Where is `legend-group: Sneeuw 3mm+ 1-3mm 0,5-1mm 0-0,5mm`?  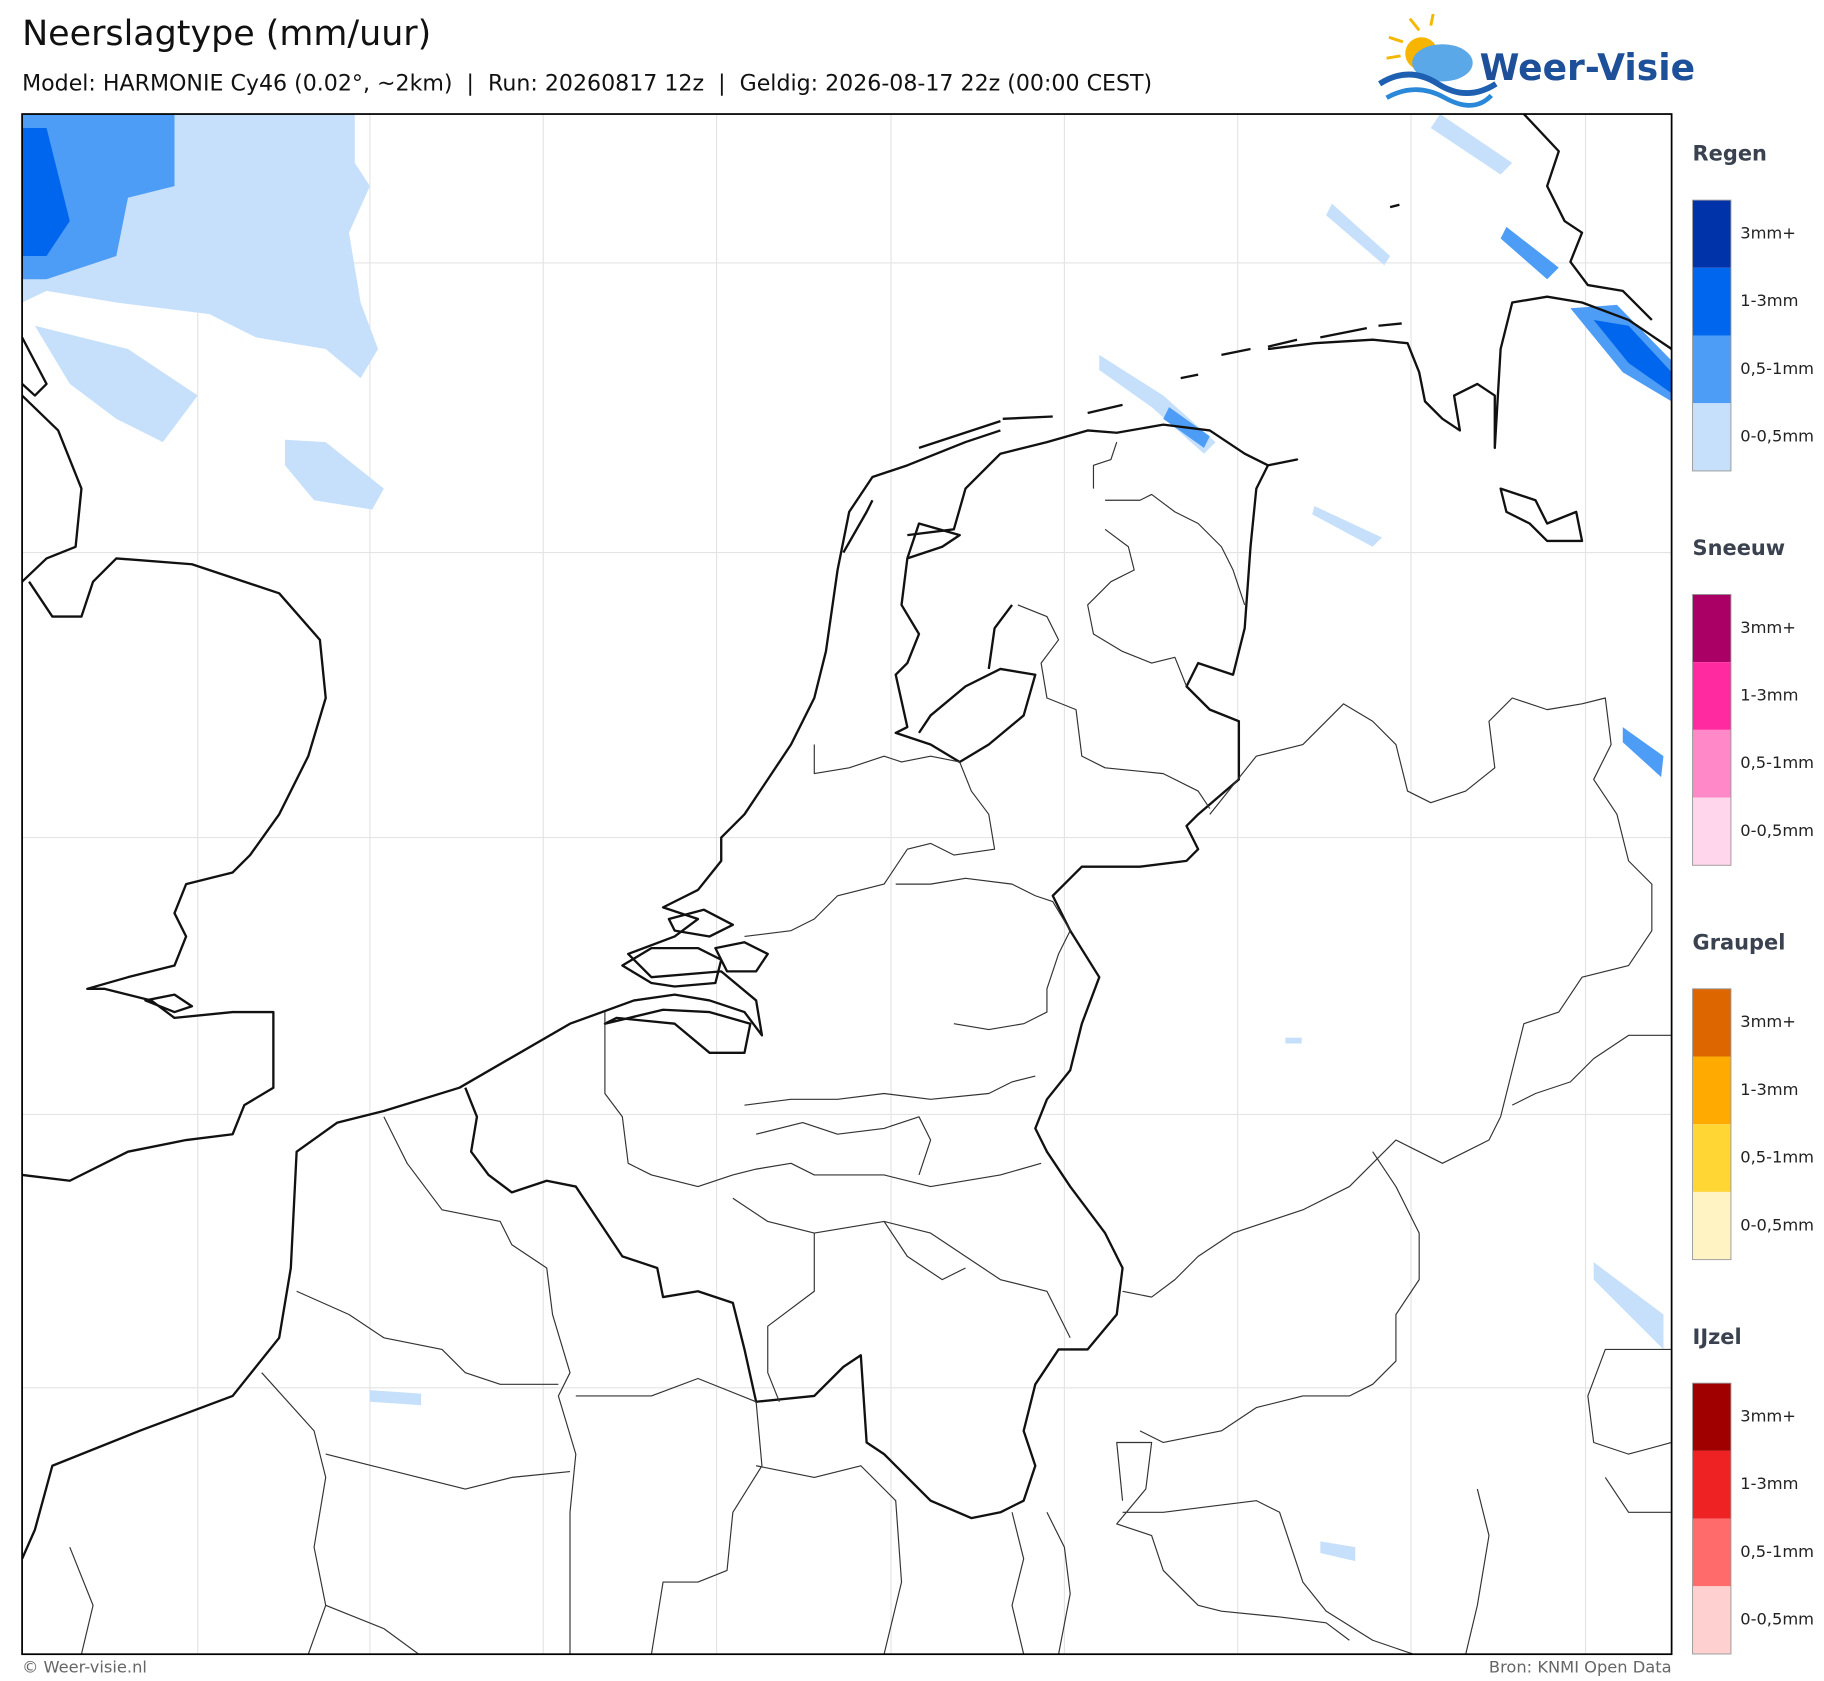
legend-group: Sneeuw 3mm+ 1-3mm 0,5-1mm 0-0,5mm is located at coordinates (1753, 701).